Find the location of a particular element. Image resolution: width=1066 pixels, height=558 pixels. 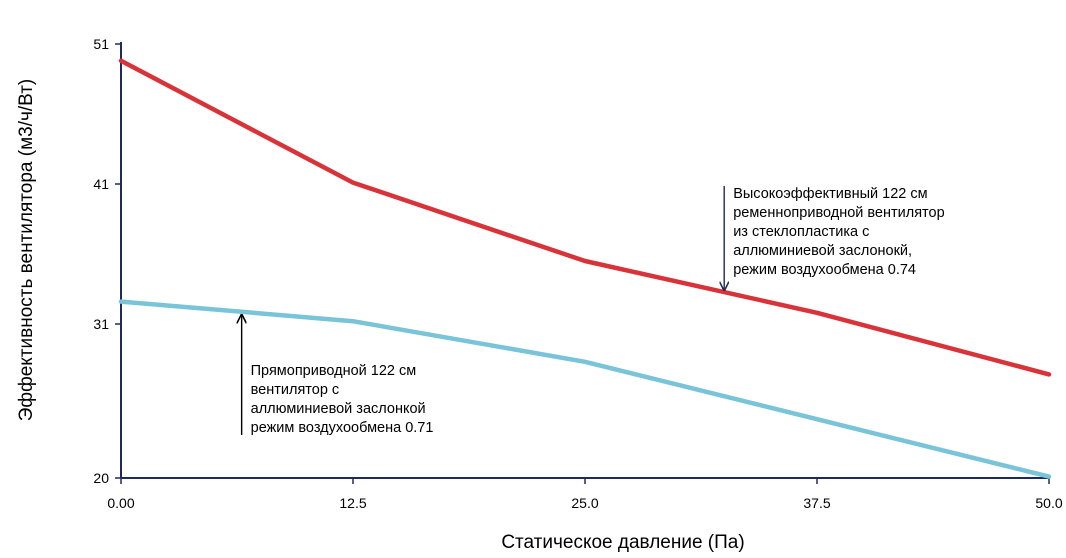

y-axis-title: Эффективность вентилятора (м3/ч/Вт) is located at coordinates (26, 250).